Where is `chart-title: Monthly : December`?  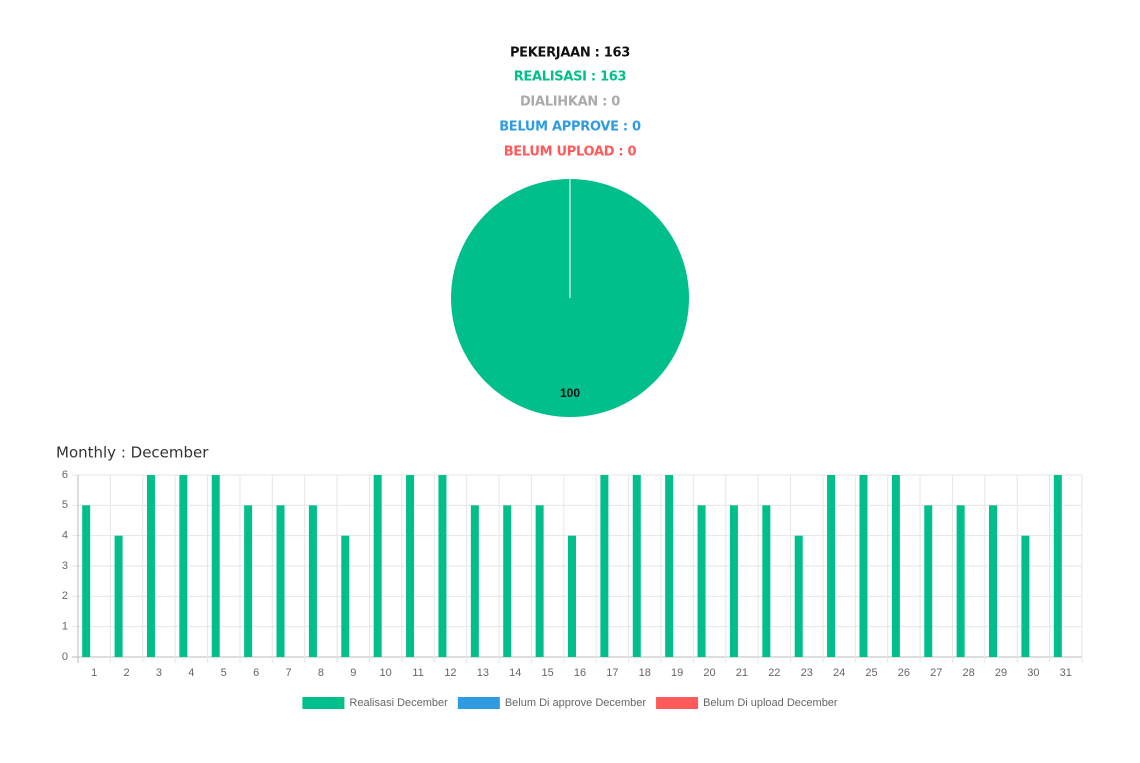
chart-title: Monthly : December is located at coordinates (132, 453).